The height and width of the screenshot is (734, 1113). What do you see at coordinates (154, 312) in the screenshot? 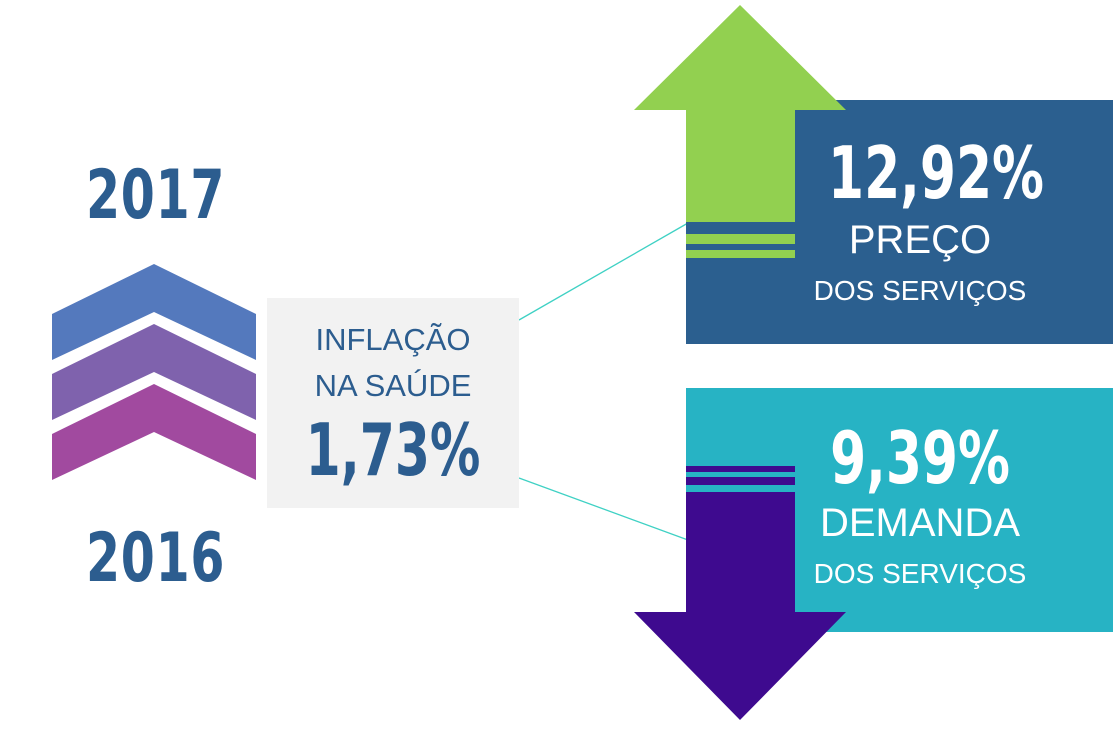
I see `chevron-top` at bounding box center [154, 312].